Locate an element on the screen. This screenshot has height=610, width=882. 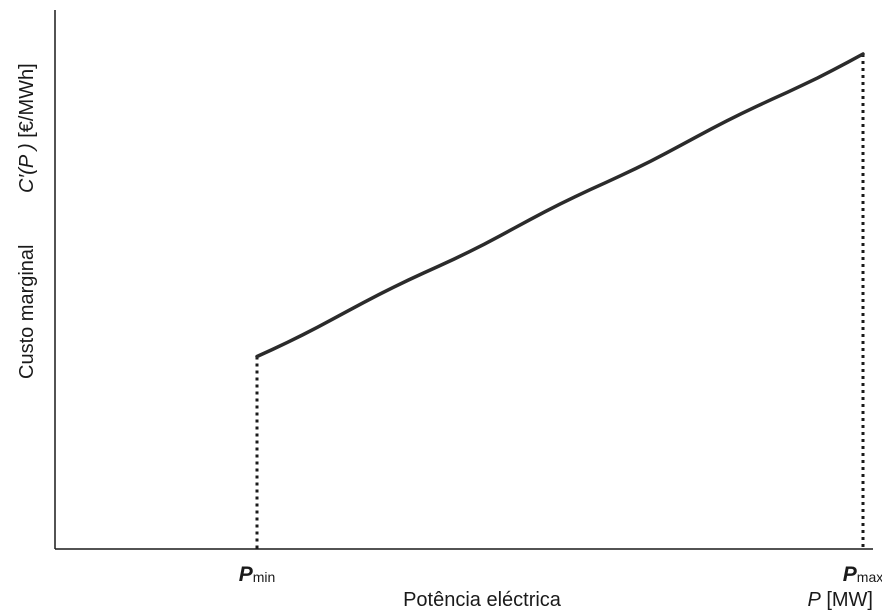
tick-pmin-main: P is located at coordinates (246, 574).